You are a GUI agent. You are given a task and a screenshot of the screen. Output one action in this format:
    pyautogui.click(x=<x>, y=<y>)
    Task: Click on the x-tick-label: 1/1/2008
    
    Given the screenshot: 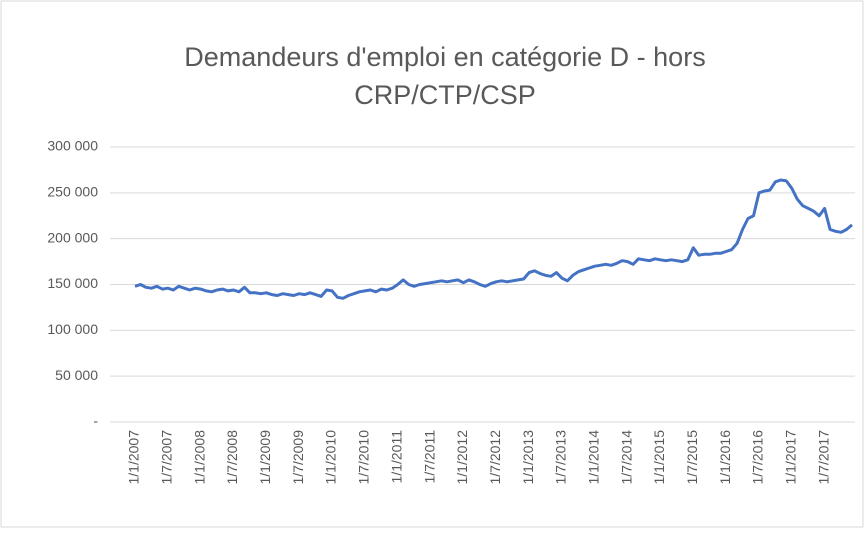 What is the action you would take?
    pyautogui.click(x=199, y=457)
    